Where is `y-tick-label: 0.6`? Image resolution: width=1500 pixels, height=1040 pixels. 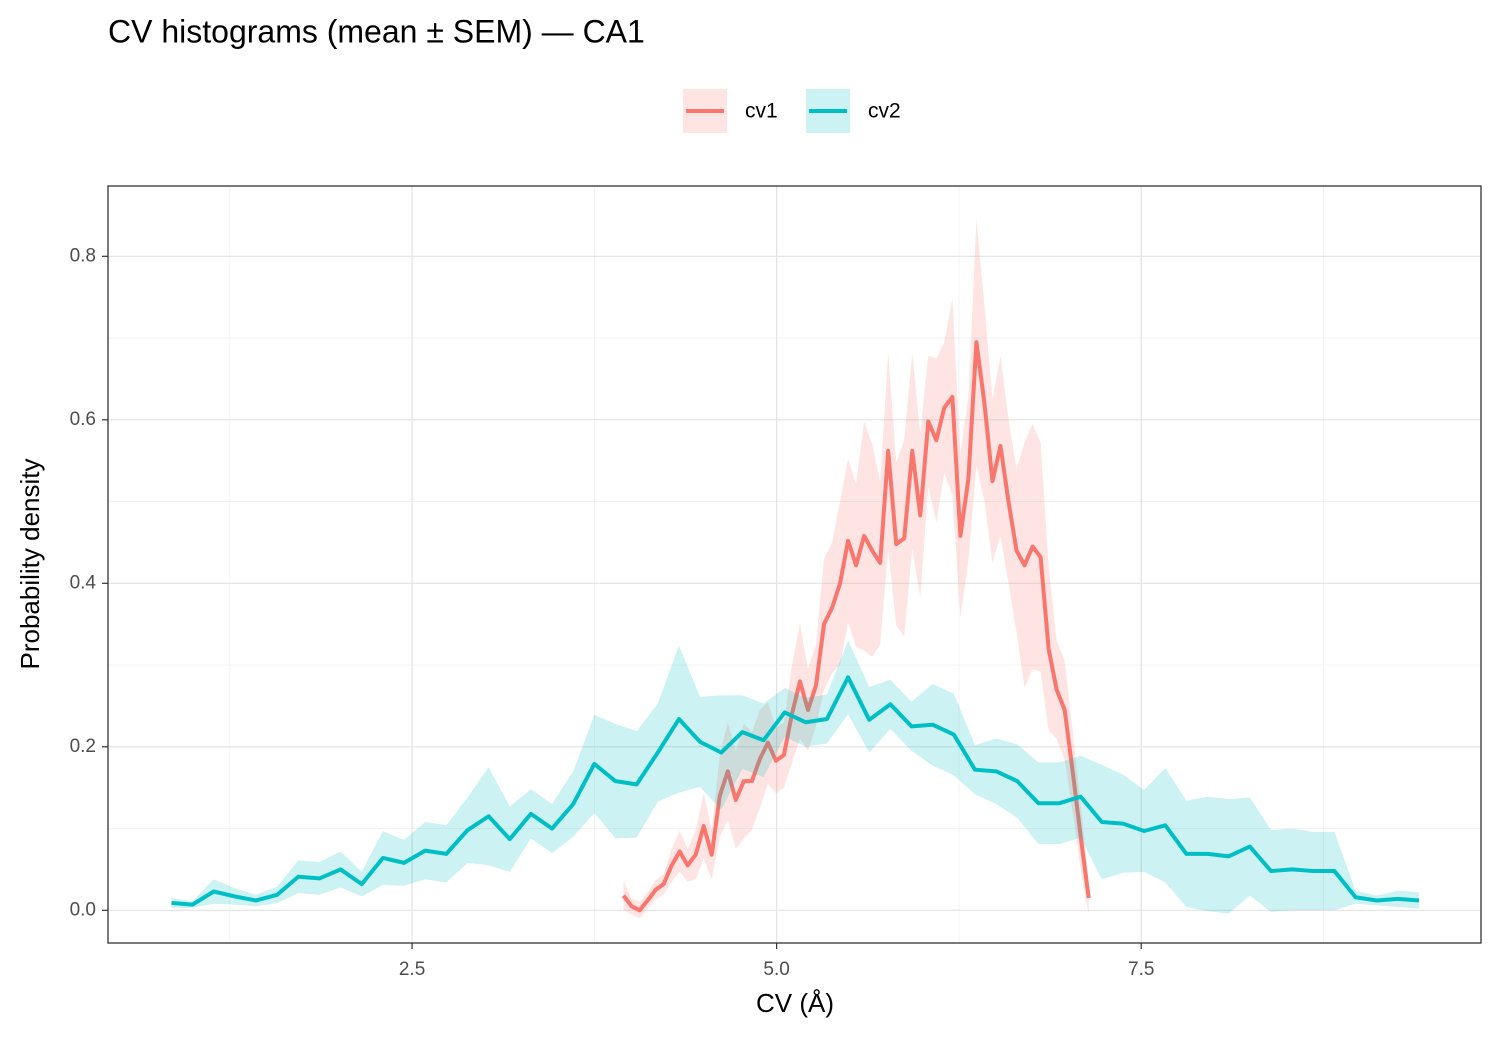
y-tick-label: 0.6 is located at coordinates (83, 419).